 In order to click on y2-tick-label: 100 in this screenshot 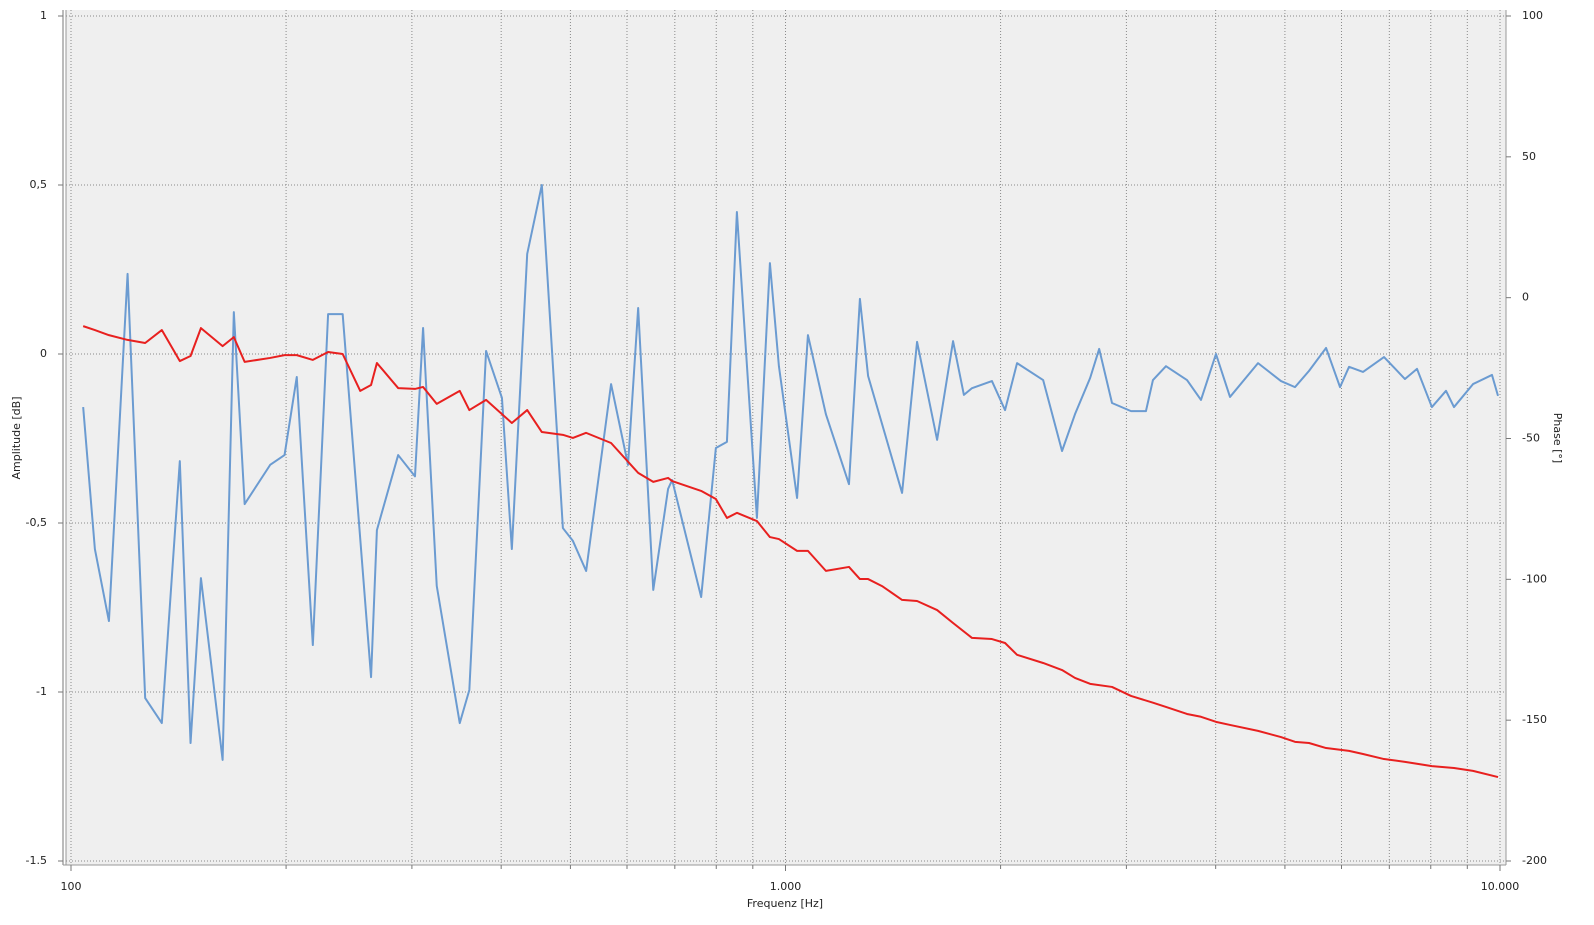, I will do `click(1532, 15)`.